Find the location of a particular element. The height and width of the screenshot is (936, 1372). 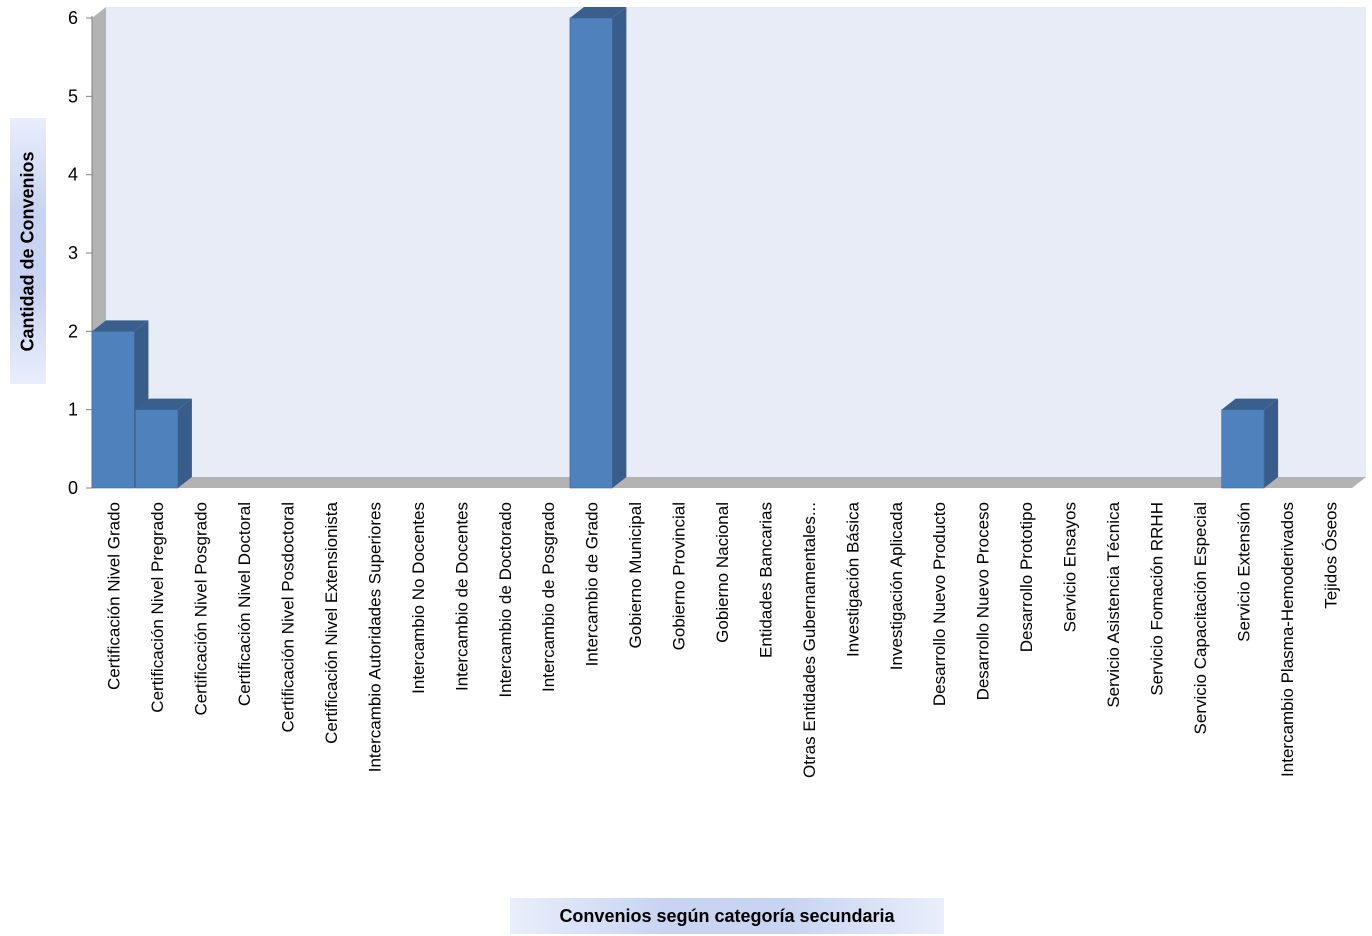

x-tick-label: Investigación Básica is located at coordinates (852, 579).